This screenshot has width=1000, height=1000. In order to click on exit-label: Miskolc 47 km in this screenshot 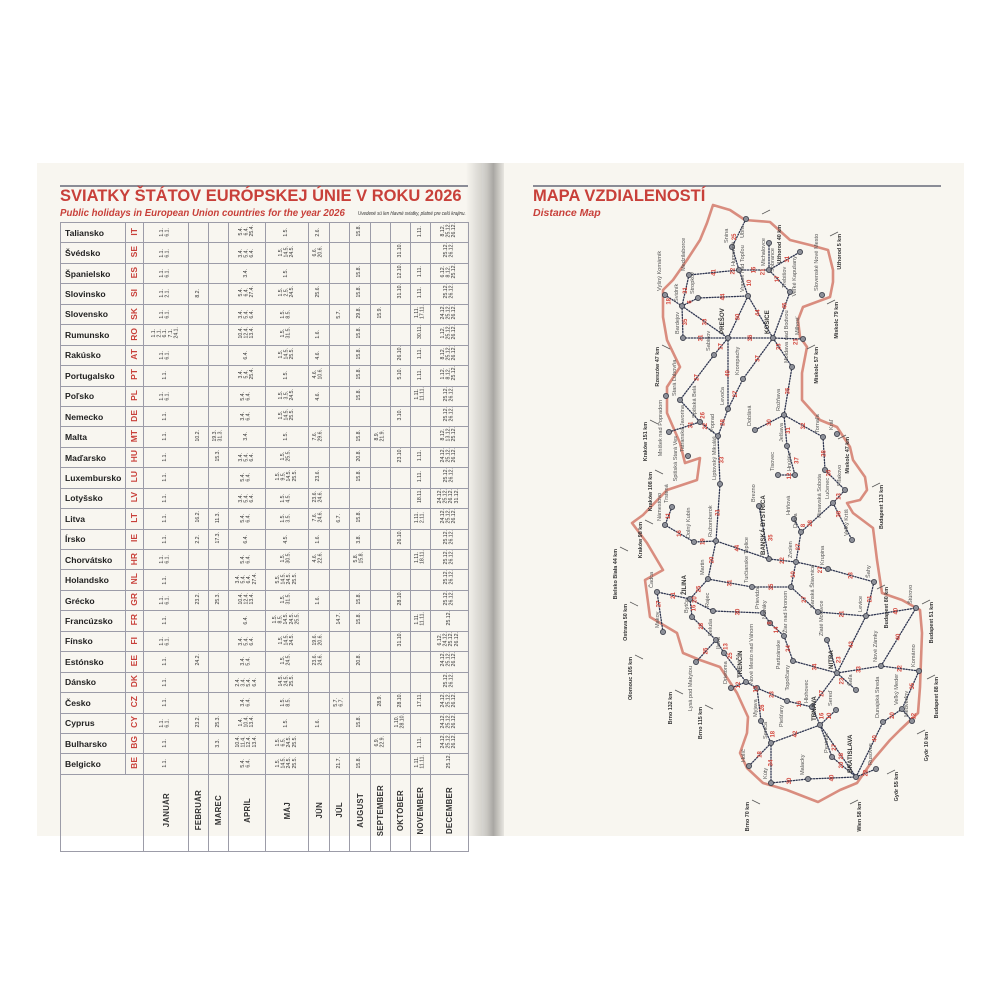, I will do `click(848, 455)`.